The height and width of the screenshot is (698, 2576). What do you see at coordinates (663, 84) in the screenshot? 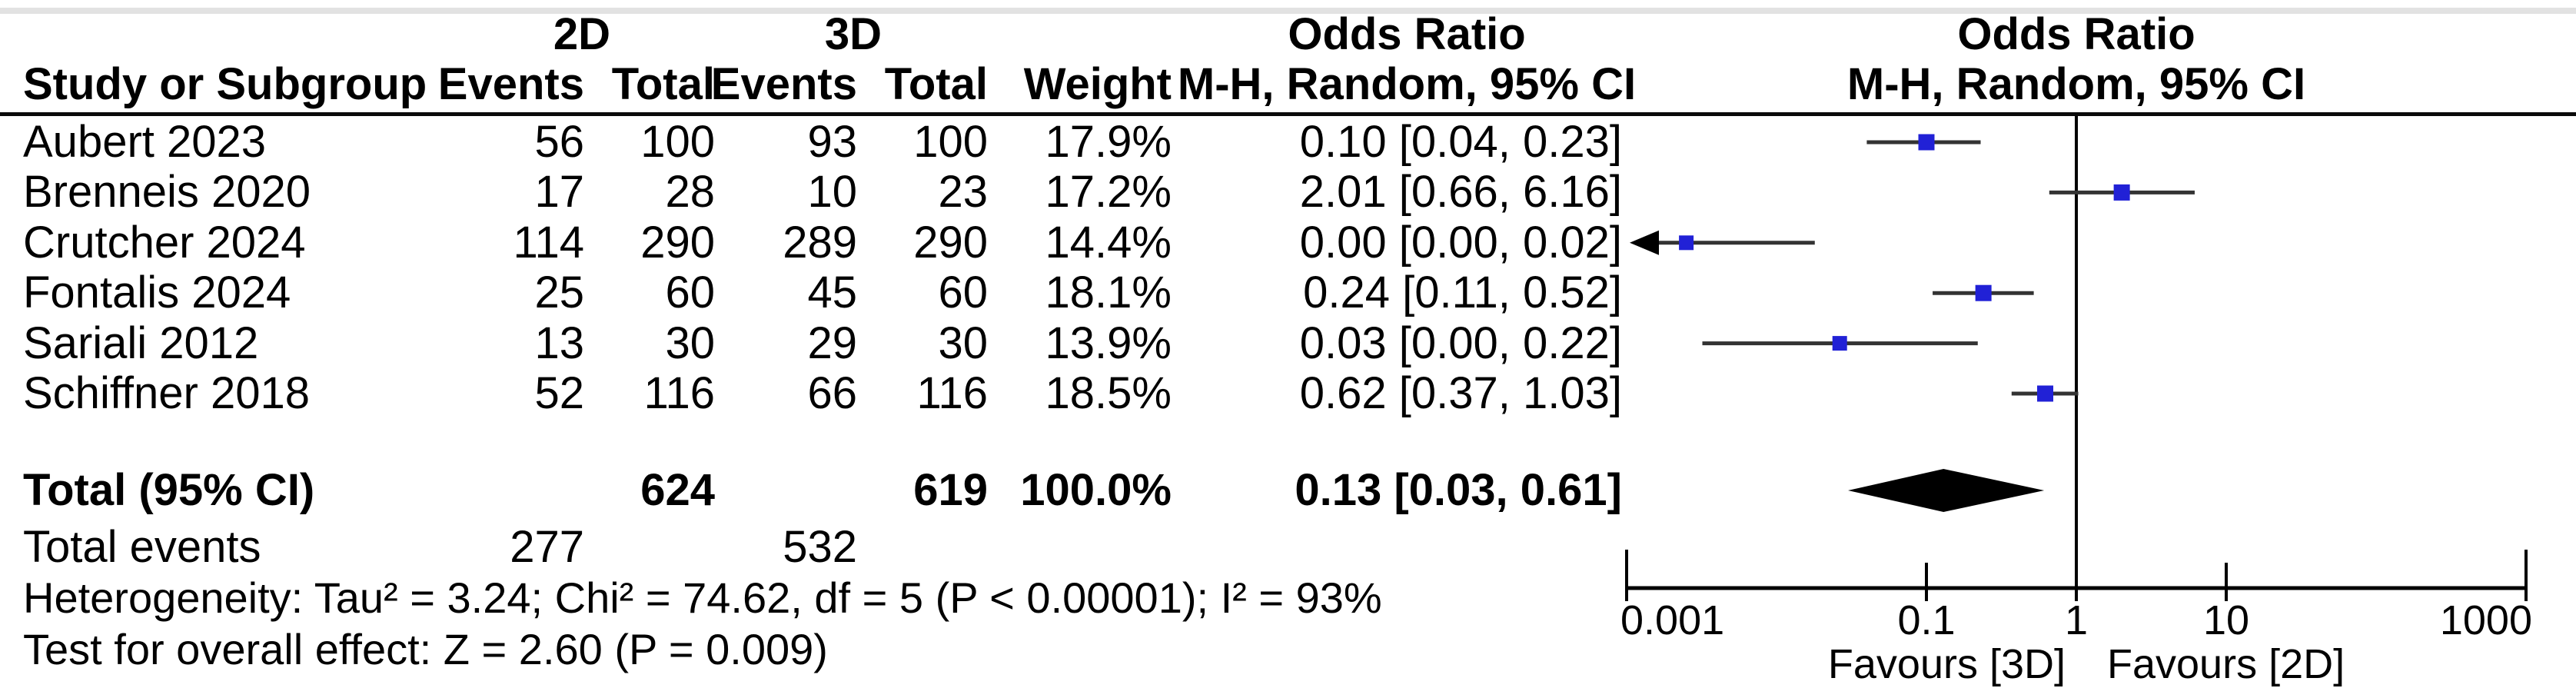
I see `col-header-total-2d: Total` at bounding box center [663, 84].